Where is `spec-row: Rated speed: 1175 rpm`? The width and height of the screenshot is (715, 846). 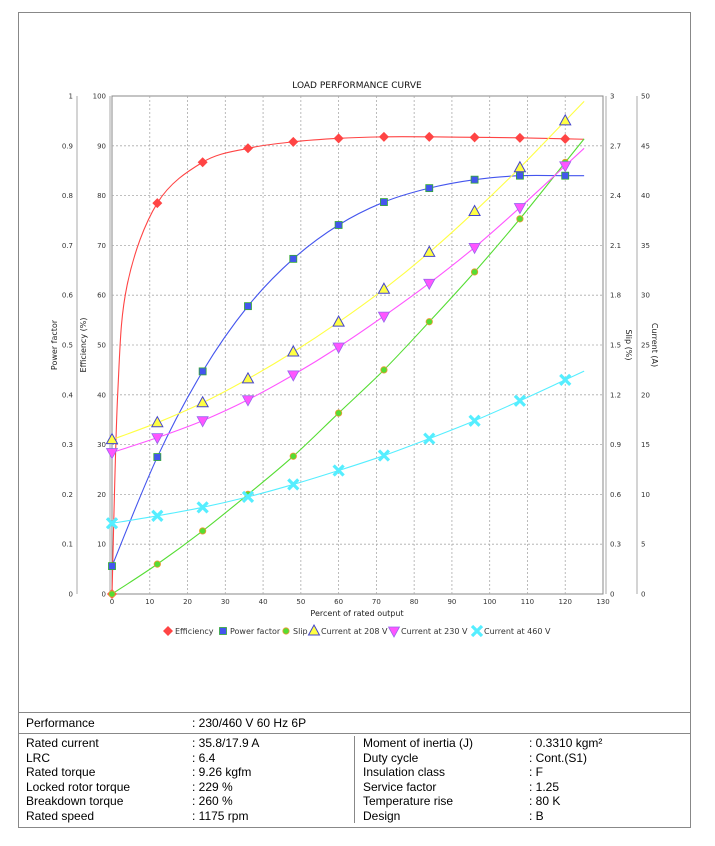 spec-row: Rated speed: 1175 rpm is located at coordinates (190, 816).